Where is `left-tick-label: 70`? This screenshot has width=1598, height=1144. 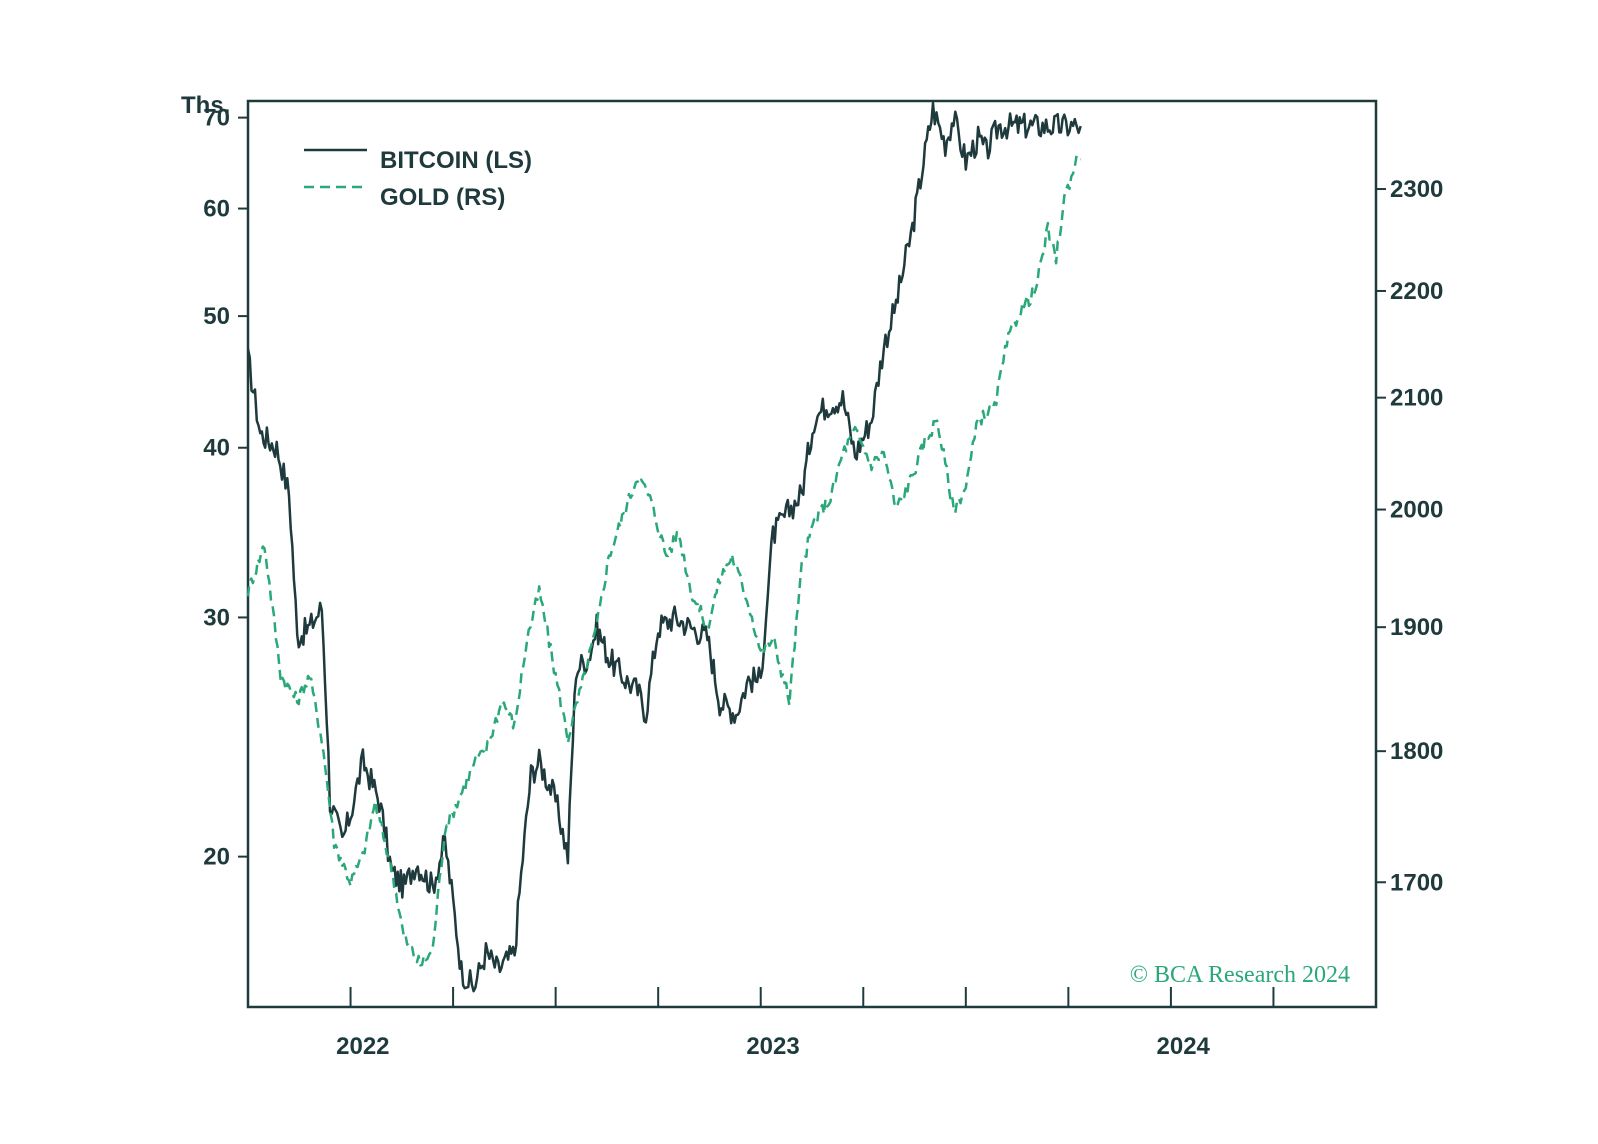 left-tick-label: 70 is located at coordinates (216, 118).